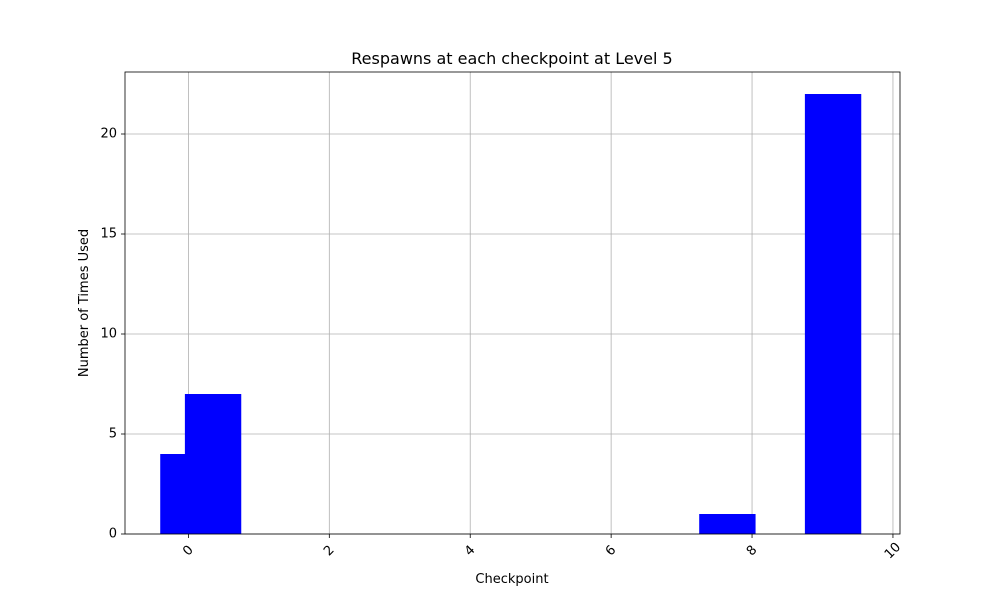 Image resolution: width=1000 pixels, height=600 pixels. What do you see at coordinates (108, 134) in the screenshot?
I see `y-tick-label: 20` at bounding box center [108, 134].